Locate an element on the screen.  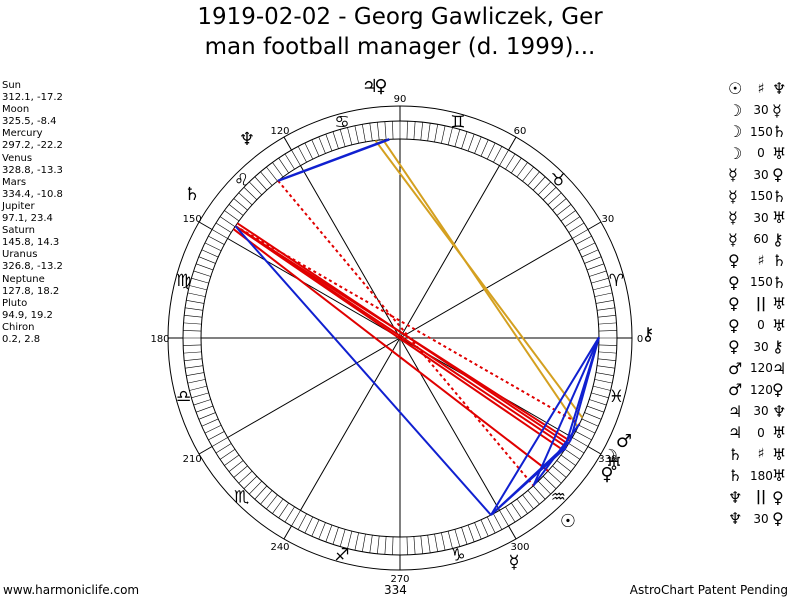
aspect-type-glyph: ♯ is located at coordinates (761, 454).